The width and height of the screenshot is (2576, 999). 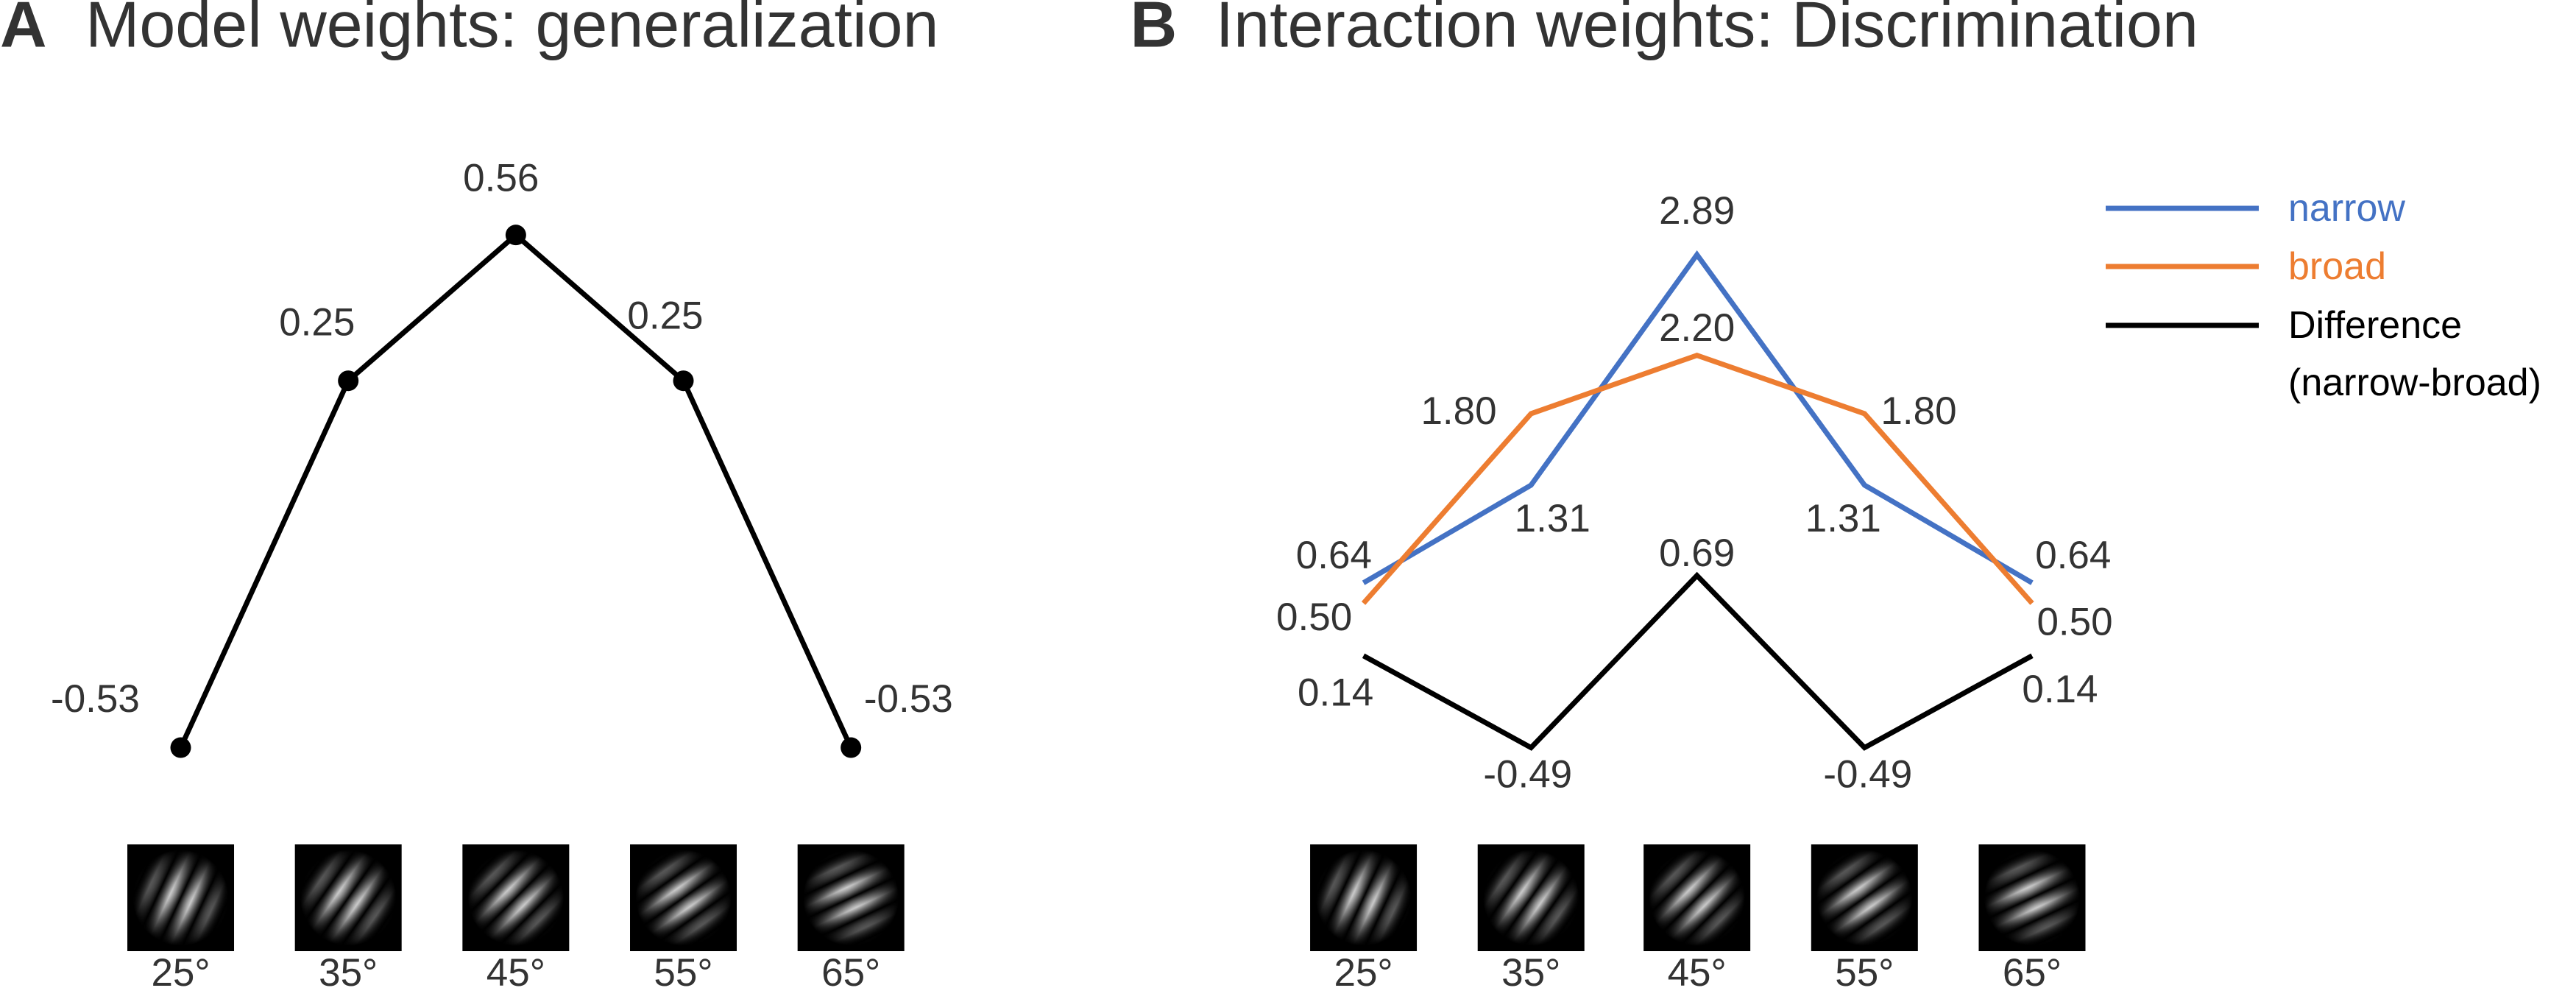 I want to click on data-label: 2.20, so click(x=1697, y=328).